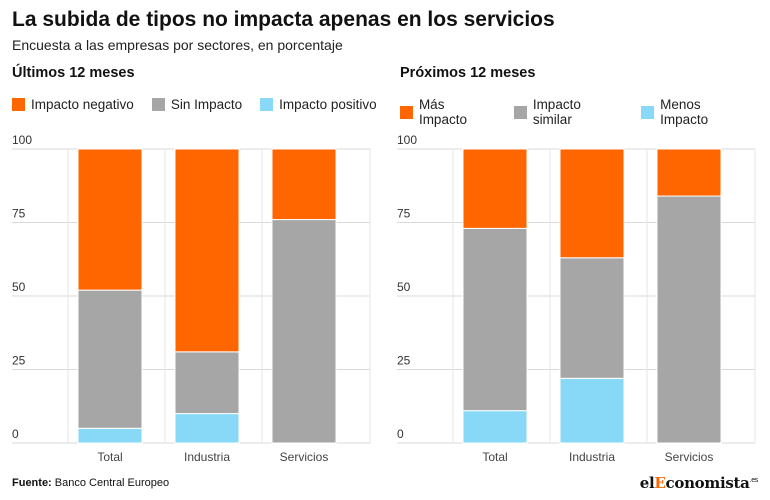 The height and width of the screenshot is (500, 770). Describe the element at coordinates (112, 483) in the screenshot. I see `source-text: Banco Central Europeo` at that location.